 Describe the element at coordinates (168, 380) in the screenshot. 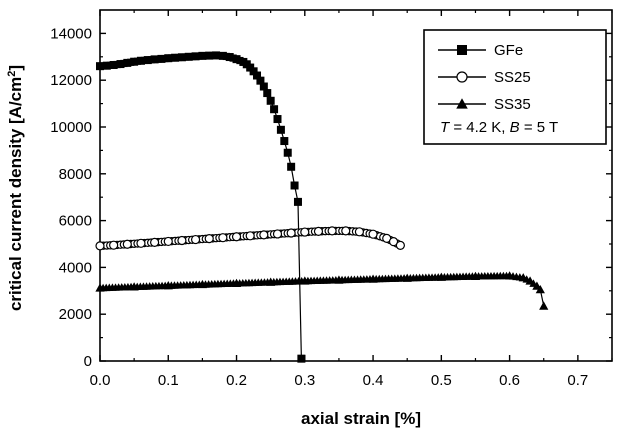

I see `x-tick-label: 0.1` at that location.